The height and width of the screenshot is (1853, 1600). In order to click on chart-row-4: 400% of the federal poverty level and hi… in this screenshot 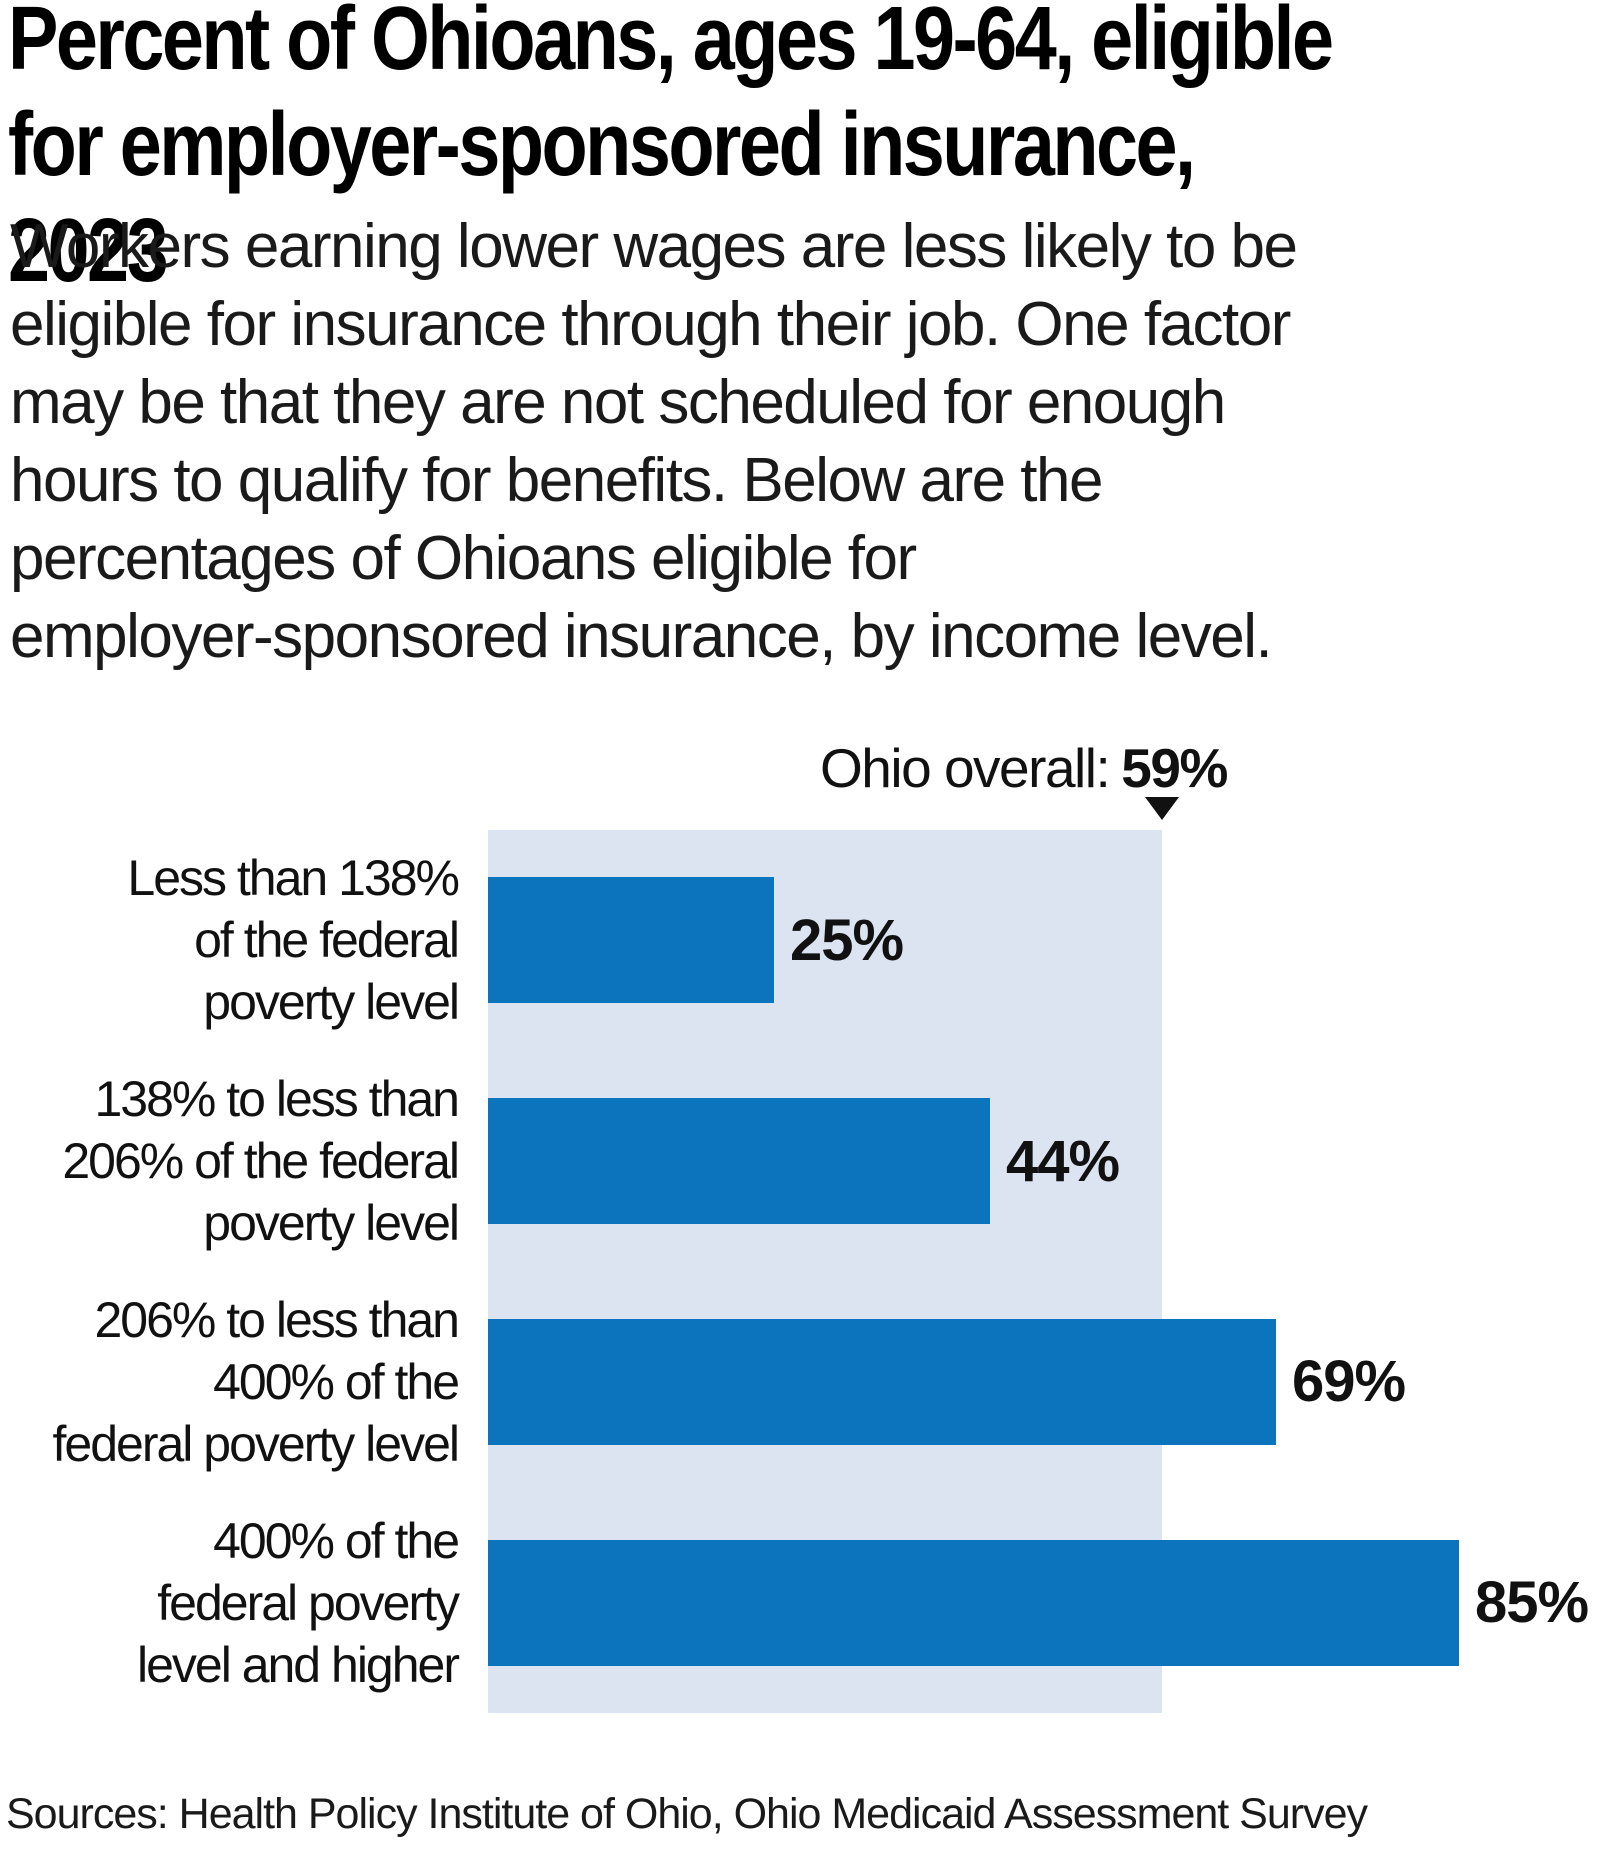, I will do `click(800, 1602)`.